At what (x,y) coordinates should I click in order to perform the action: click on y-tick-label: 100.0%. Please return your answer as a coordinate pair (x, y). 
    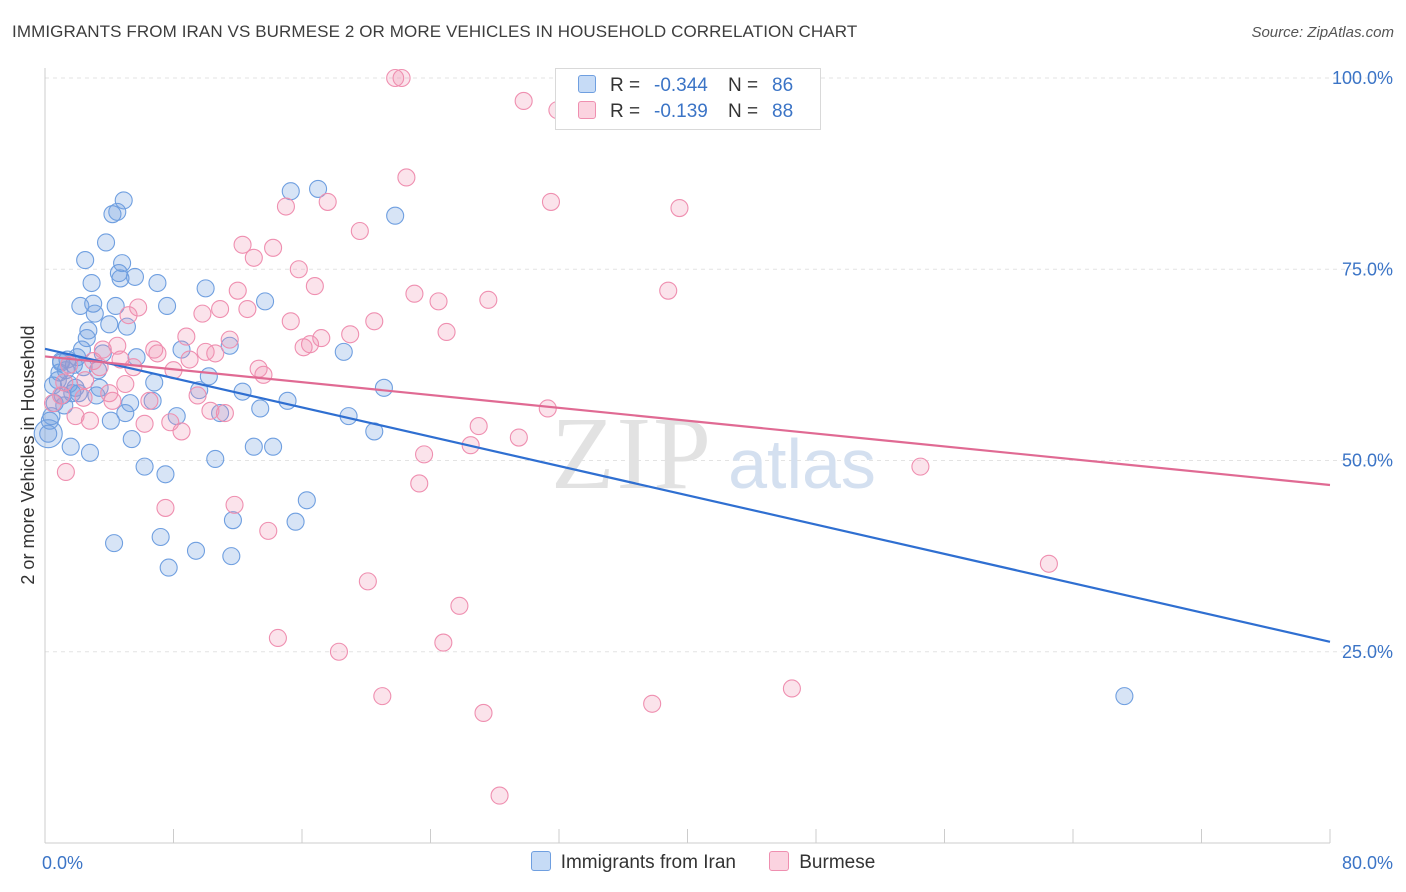
    Looking at the image, I should click on (1362, 78).